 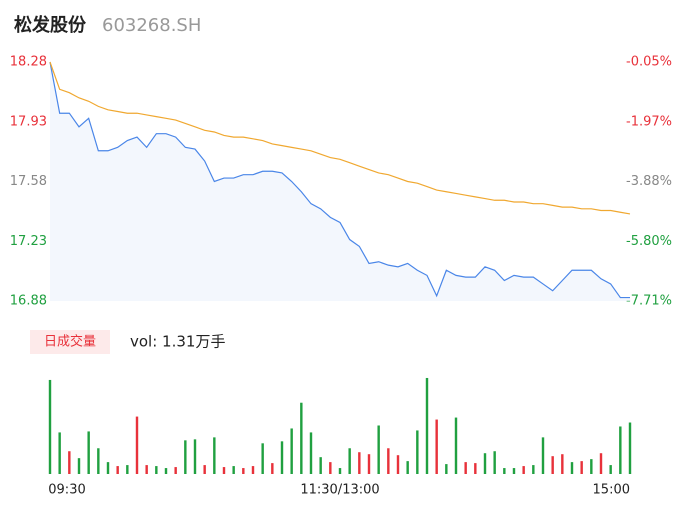 I want to click on volume-tab-bg, so click(x=70, y=342).